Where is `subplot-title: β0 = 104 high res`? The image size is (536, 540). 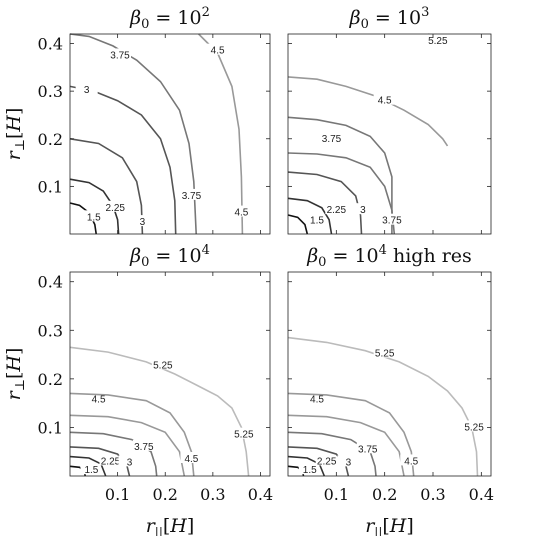
subplot-title: β0 = 104 high res is located at coordinates (389, 256).